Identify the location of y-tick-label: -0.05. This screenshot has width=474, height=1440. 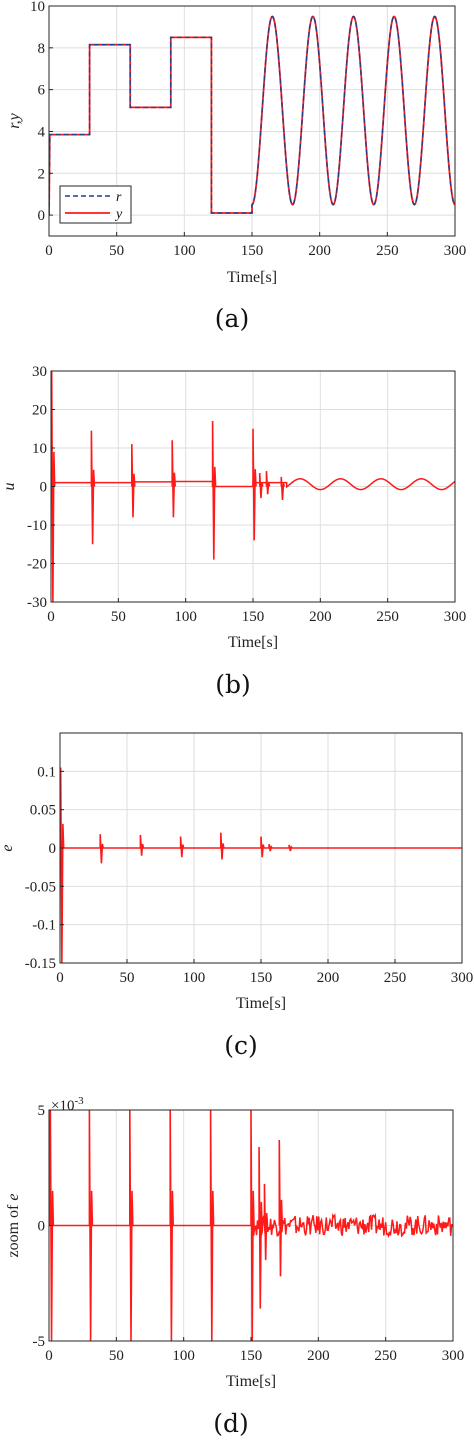
(40, 887).